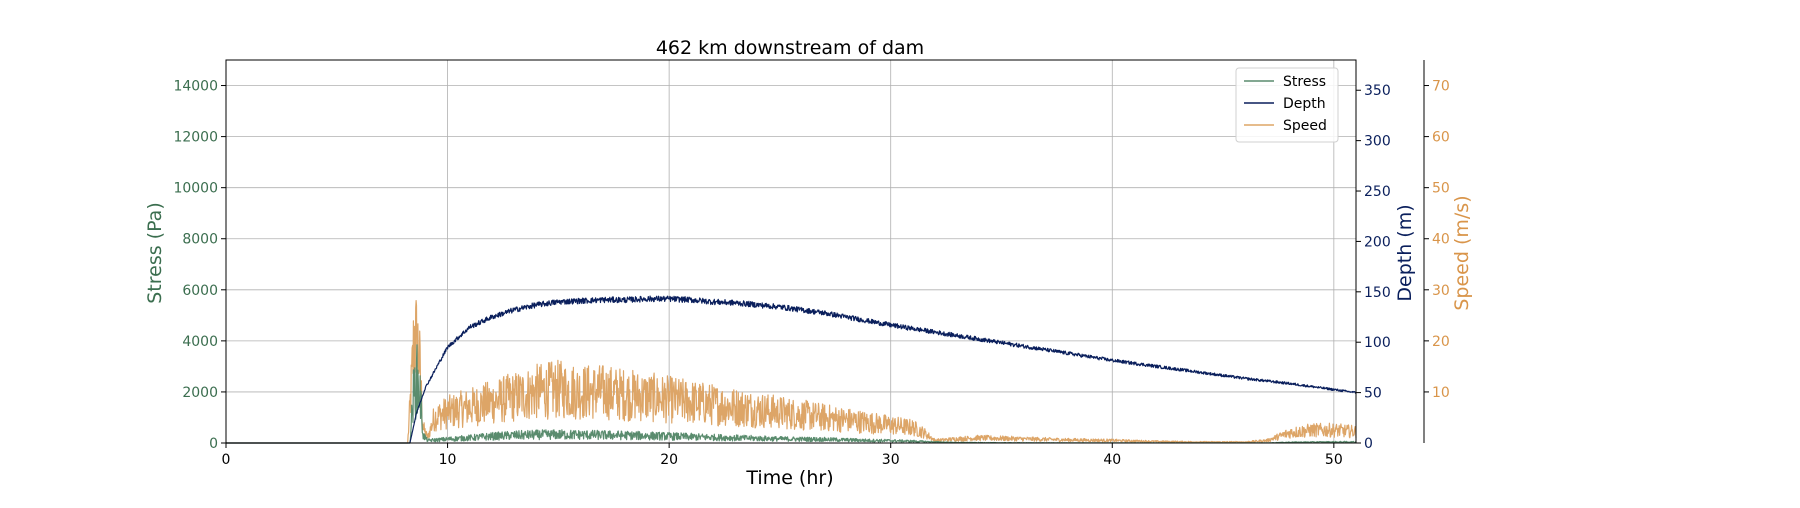  I want to click on x-axis-label: Time (hr), so click(789, 478).